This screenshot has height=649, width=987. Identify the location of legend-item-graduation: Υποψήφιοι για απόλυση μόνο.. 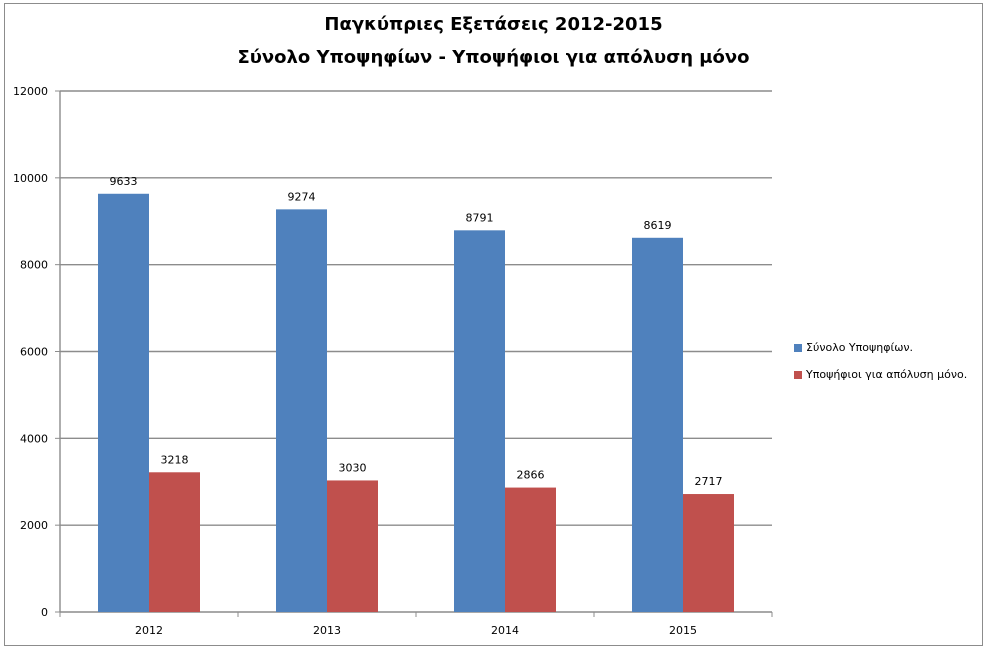
(880, 374).